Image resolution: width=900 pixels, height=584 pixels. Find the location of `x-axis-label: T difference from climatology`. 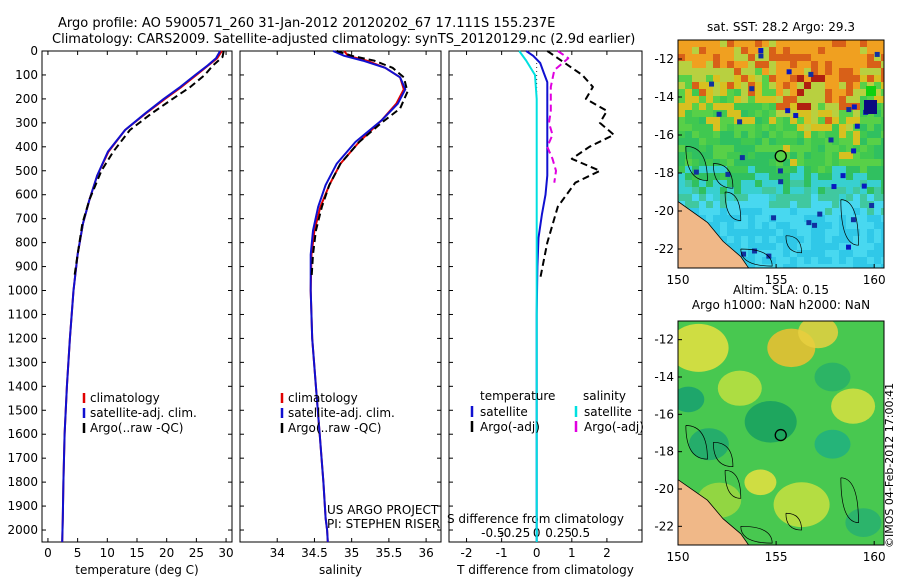

x-axis-label: T difference from climatology is located at coordinates (545, 570).